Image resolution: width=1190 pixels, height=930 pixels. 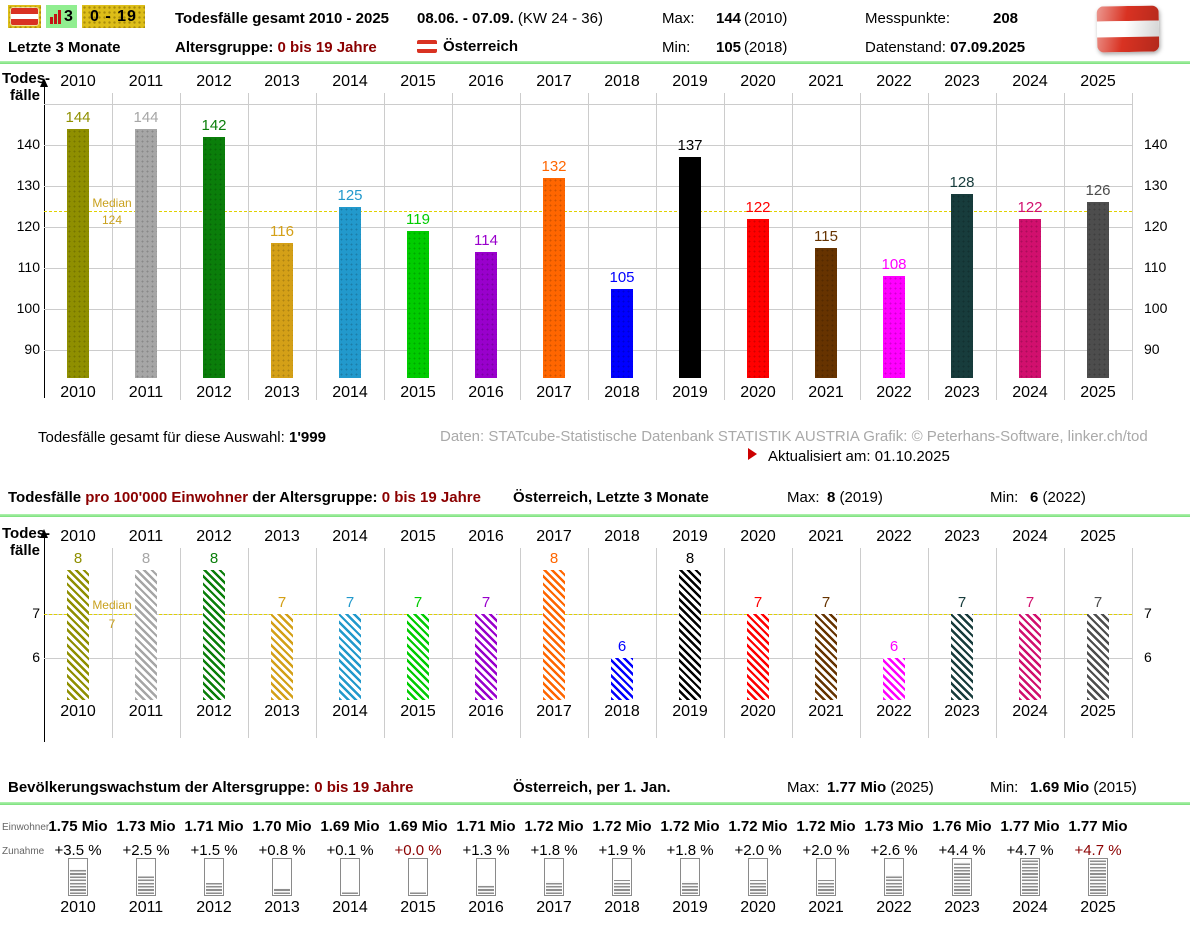 I want to click on section3-max: Max: 1.77 Mio (2025), so click(x=860, y=787).